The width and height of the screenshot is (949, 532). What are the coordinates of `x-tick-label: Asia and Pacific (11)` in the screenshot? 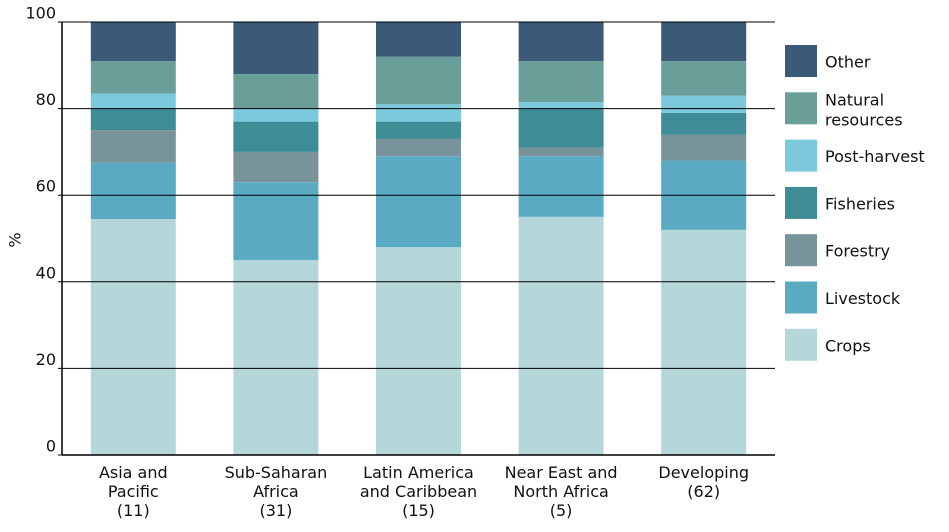 It's located at (133, 491).